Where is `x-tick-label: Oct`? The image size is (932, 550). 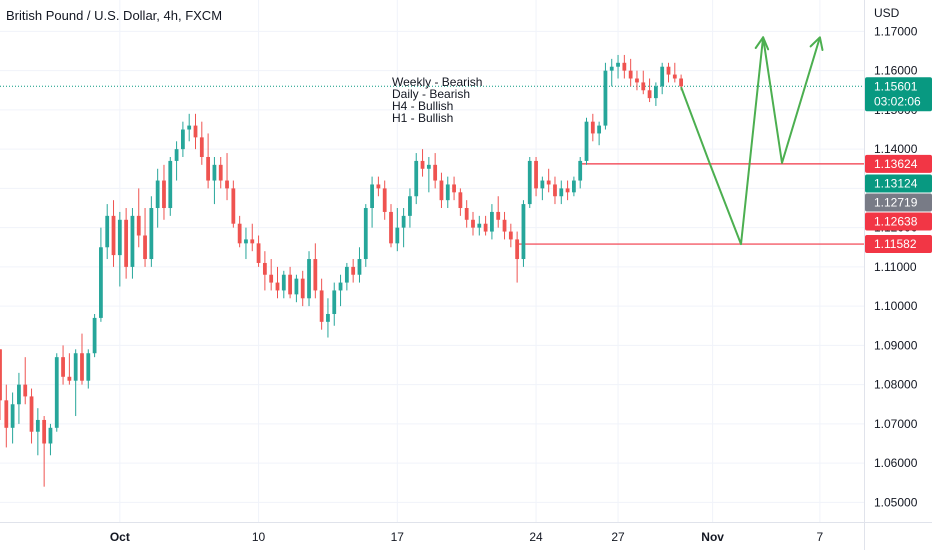
x-tick-label: Oct is located at coordinates (120, 537).